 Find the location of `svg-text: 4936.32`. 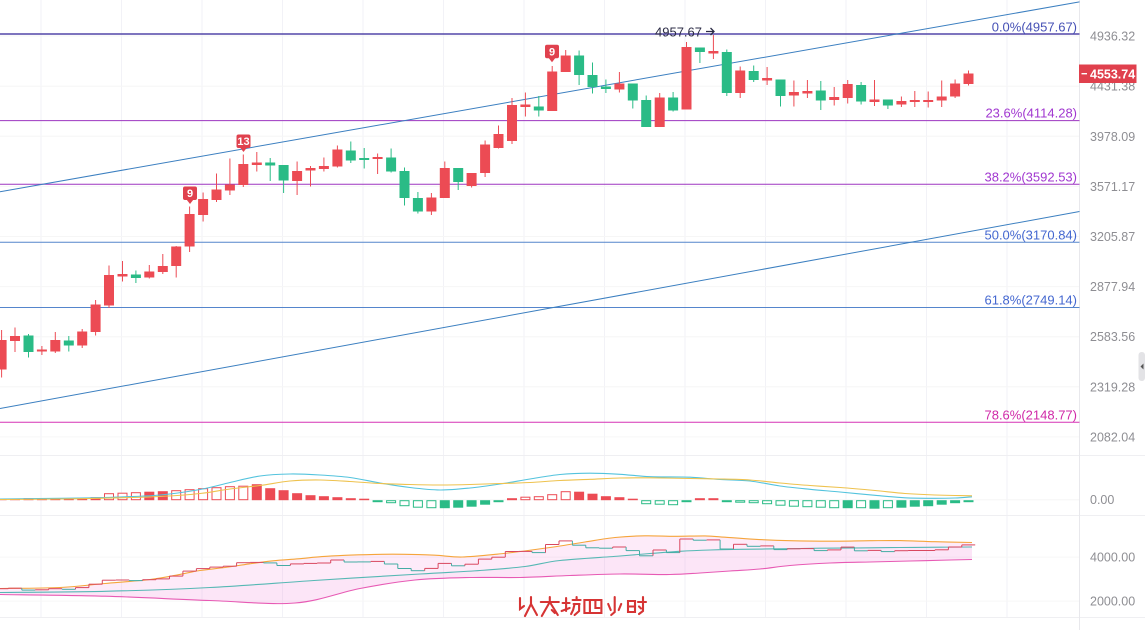

svg-text: 4936.32 is located at coordinates (1112, 37).